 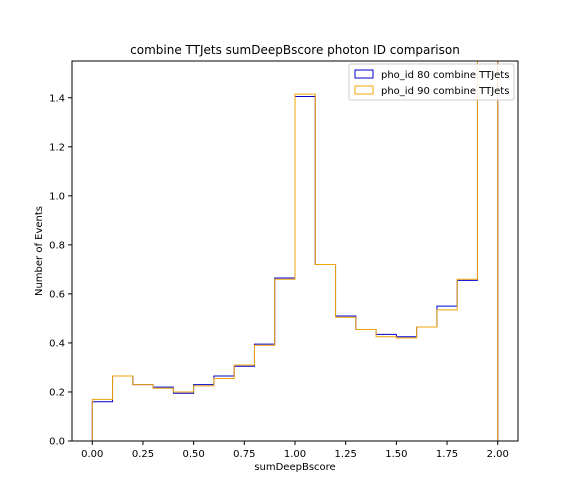 I want to click on y-tick-label: 0.0, so click(x=57, y=442).